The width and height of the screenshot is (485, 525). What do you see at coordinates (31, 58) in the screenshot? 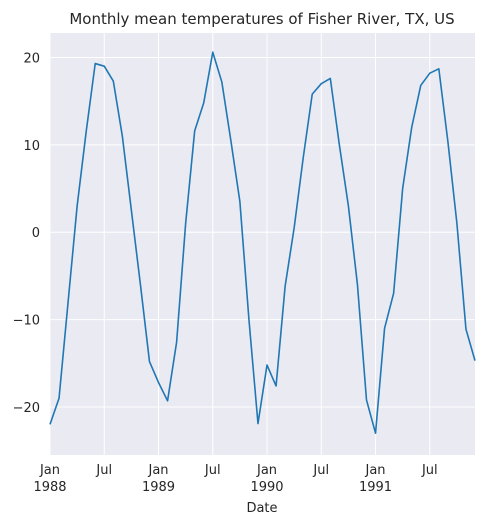
I see `y-tick-label: 20` at bounding box center [31, 58].